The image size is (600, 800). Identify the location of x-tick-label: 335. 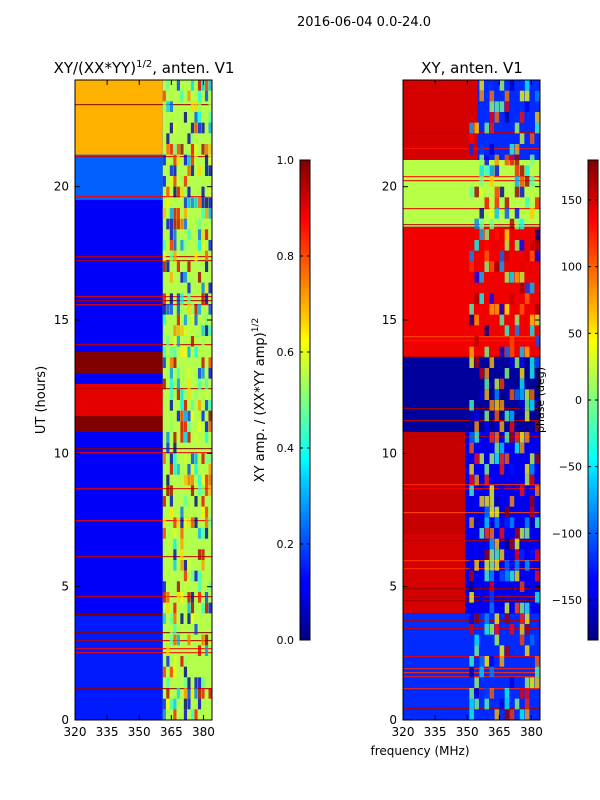
(435, 732).